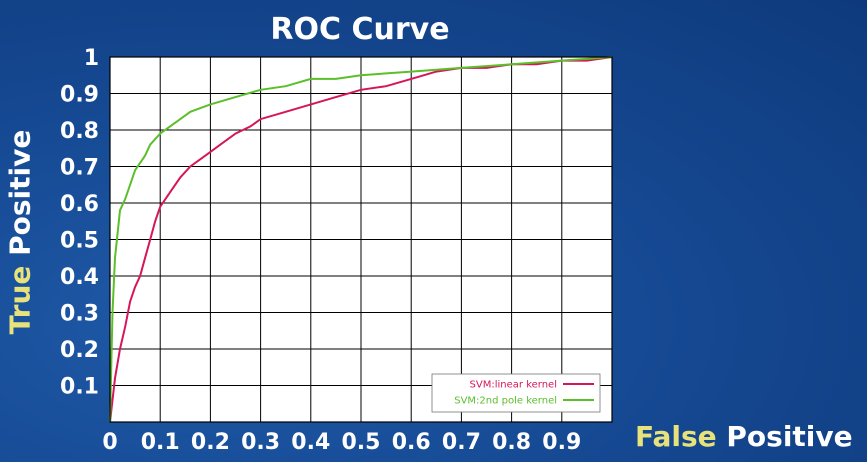 The image size is (867, 462). What do you see at coordinates (310, 442) in the screenshot?
I see `x-tick-label: 0.4` at bounding box center [310, 442].